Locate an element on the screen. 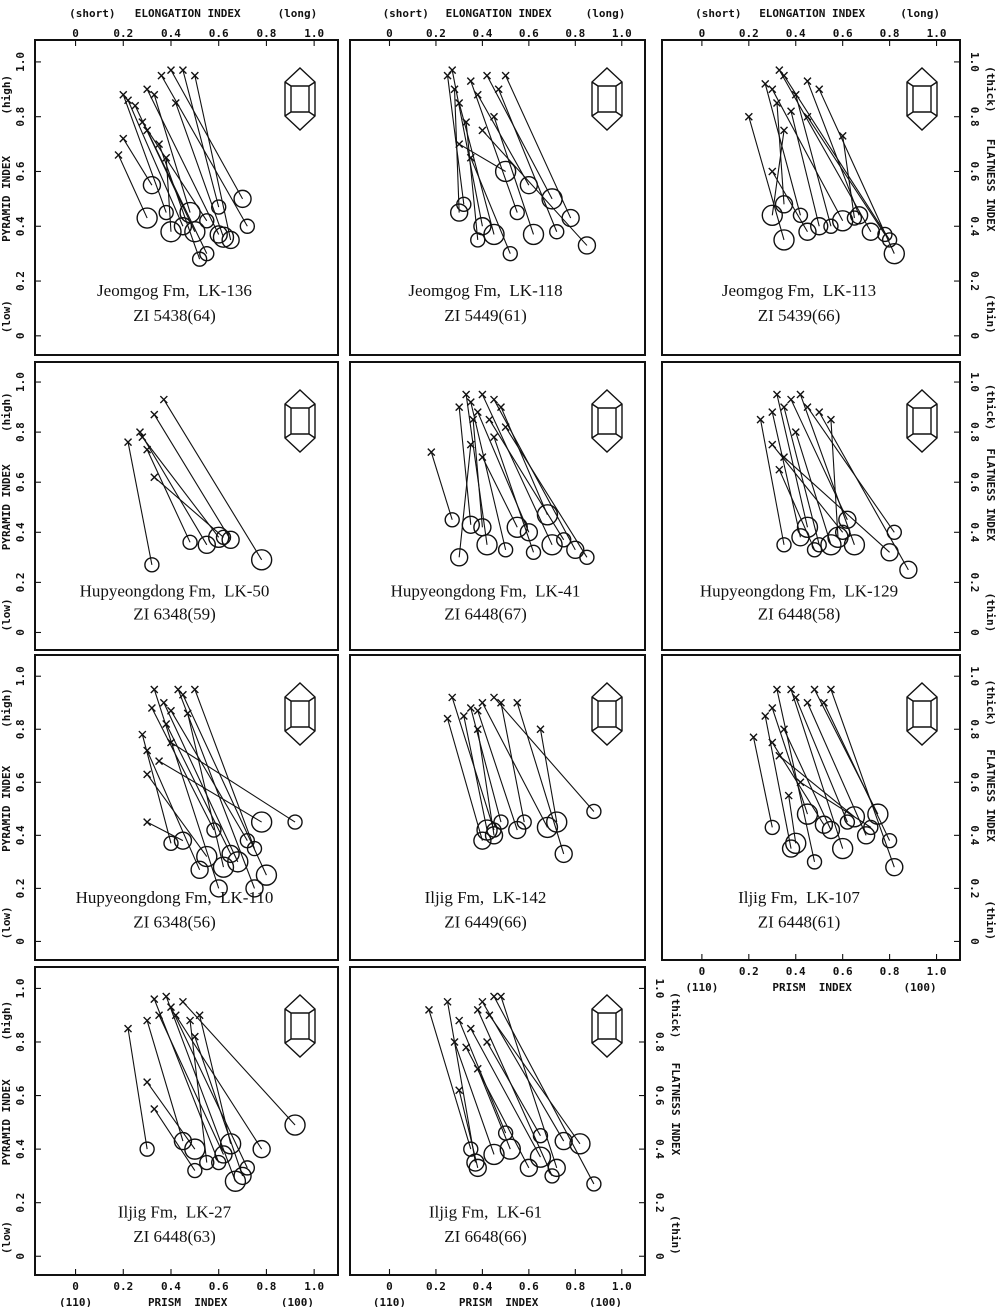  top-tick-label: 1.0 is located at coordinates (937, 33).